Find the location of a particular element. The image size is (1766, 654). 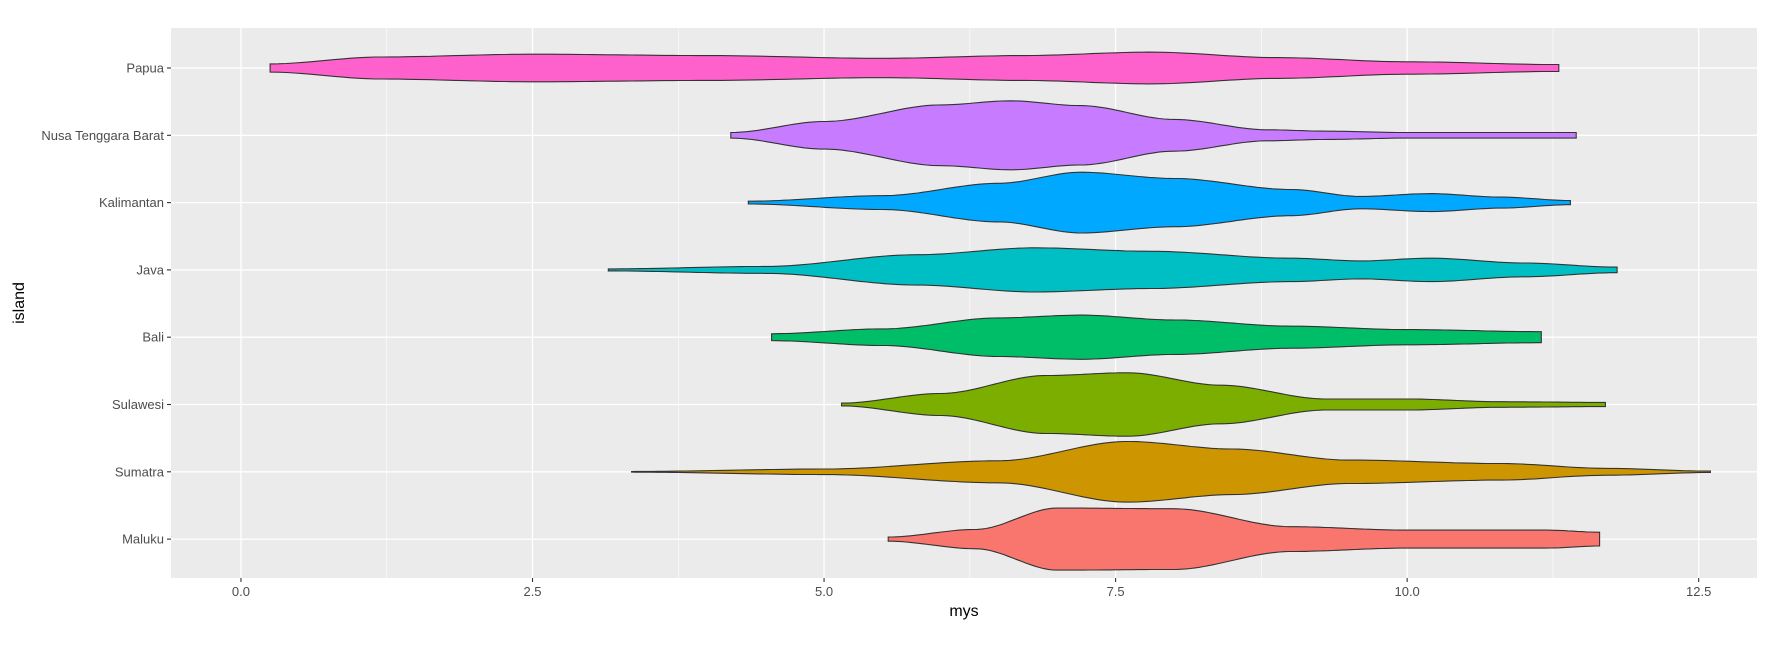

violin-bali is located at coordinates (1156, 337).